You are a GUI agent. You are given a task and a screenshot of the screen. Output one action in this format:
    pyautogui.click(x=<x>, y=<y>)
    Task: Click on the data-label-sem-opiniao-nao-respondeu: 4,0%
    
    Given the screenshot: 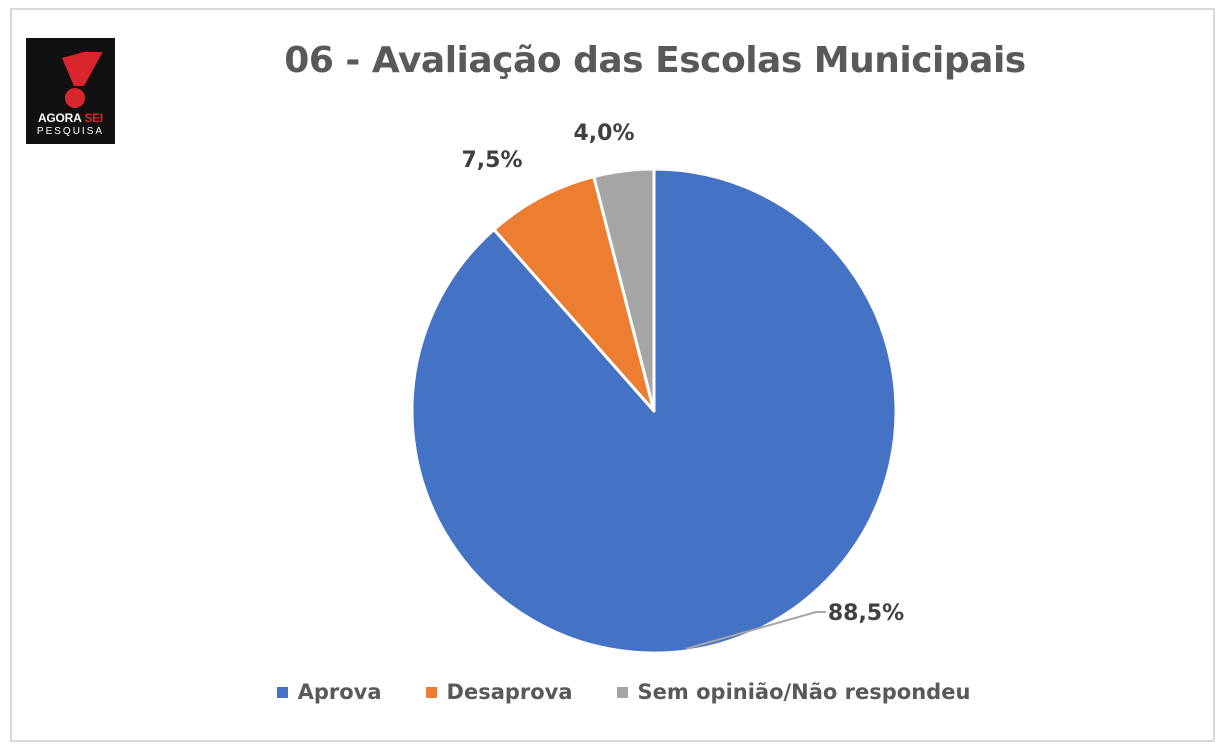 What is the action you would take?
    pyautogui.click(x=603, y=133)
    